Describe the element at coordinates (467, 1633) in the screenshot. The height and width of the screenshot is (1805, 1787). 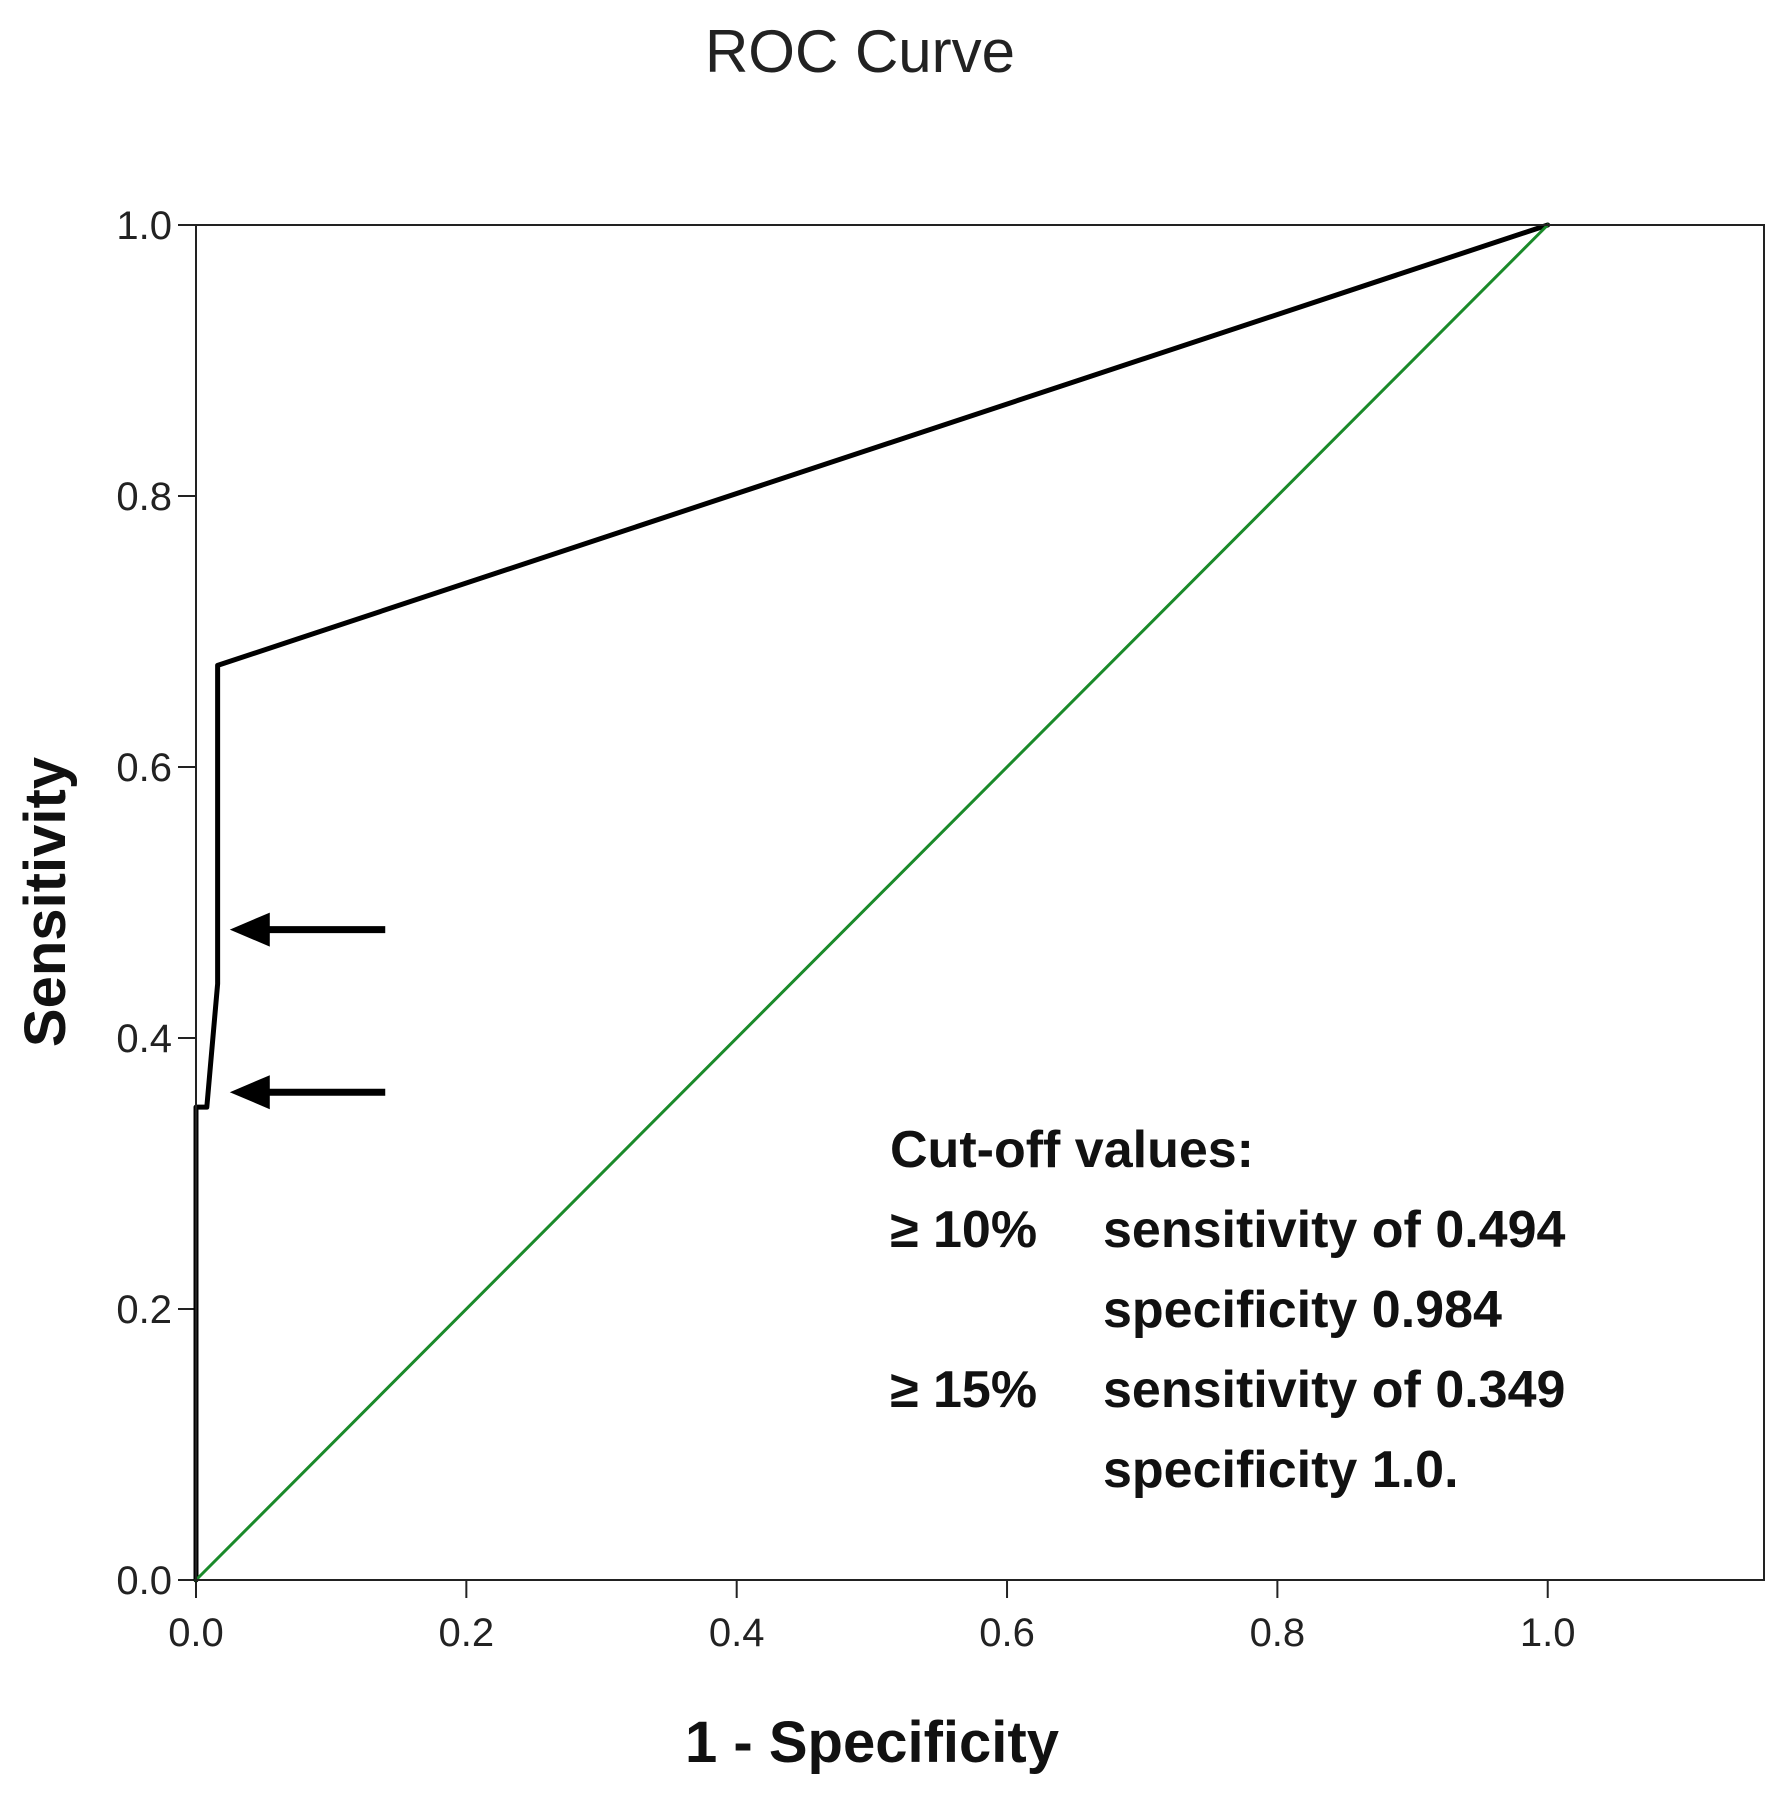
I see `x-tick-label-0.2: 0.2` at that location.